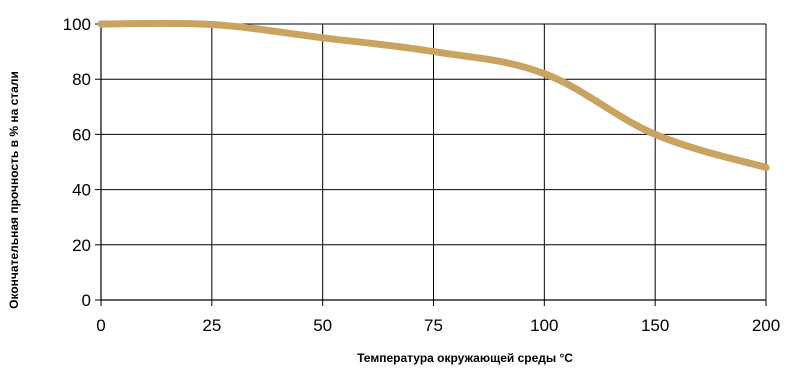 This screenshot has width=785, height=369. Describe the element at coordinates (81, 190) in the screenshot. I see `y-tick-label: 40` at that location.